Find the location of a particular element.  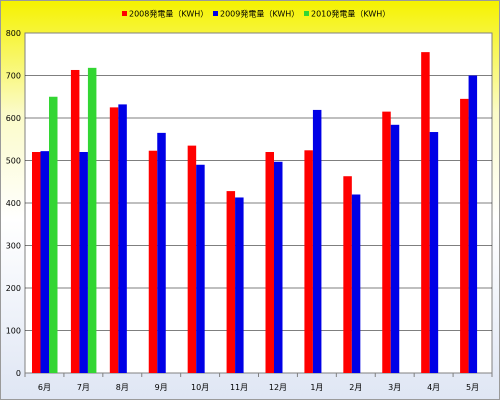

x-tick-label: 2月 is located at coordinates (355, 387).